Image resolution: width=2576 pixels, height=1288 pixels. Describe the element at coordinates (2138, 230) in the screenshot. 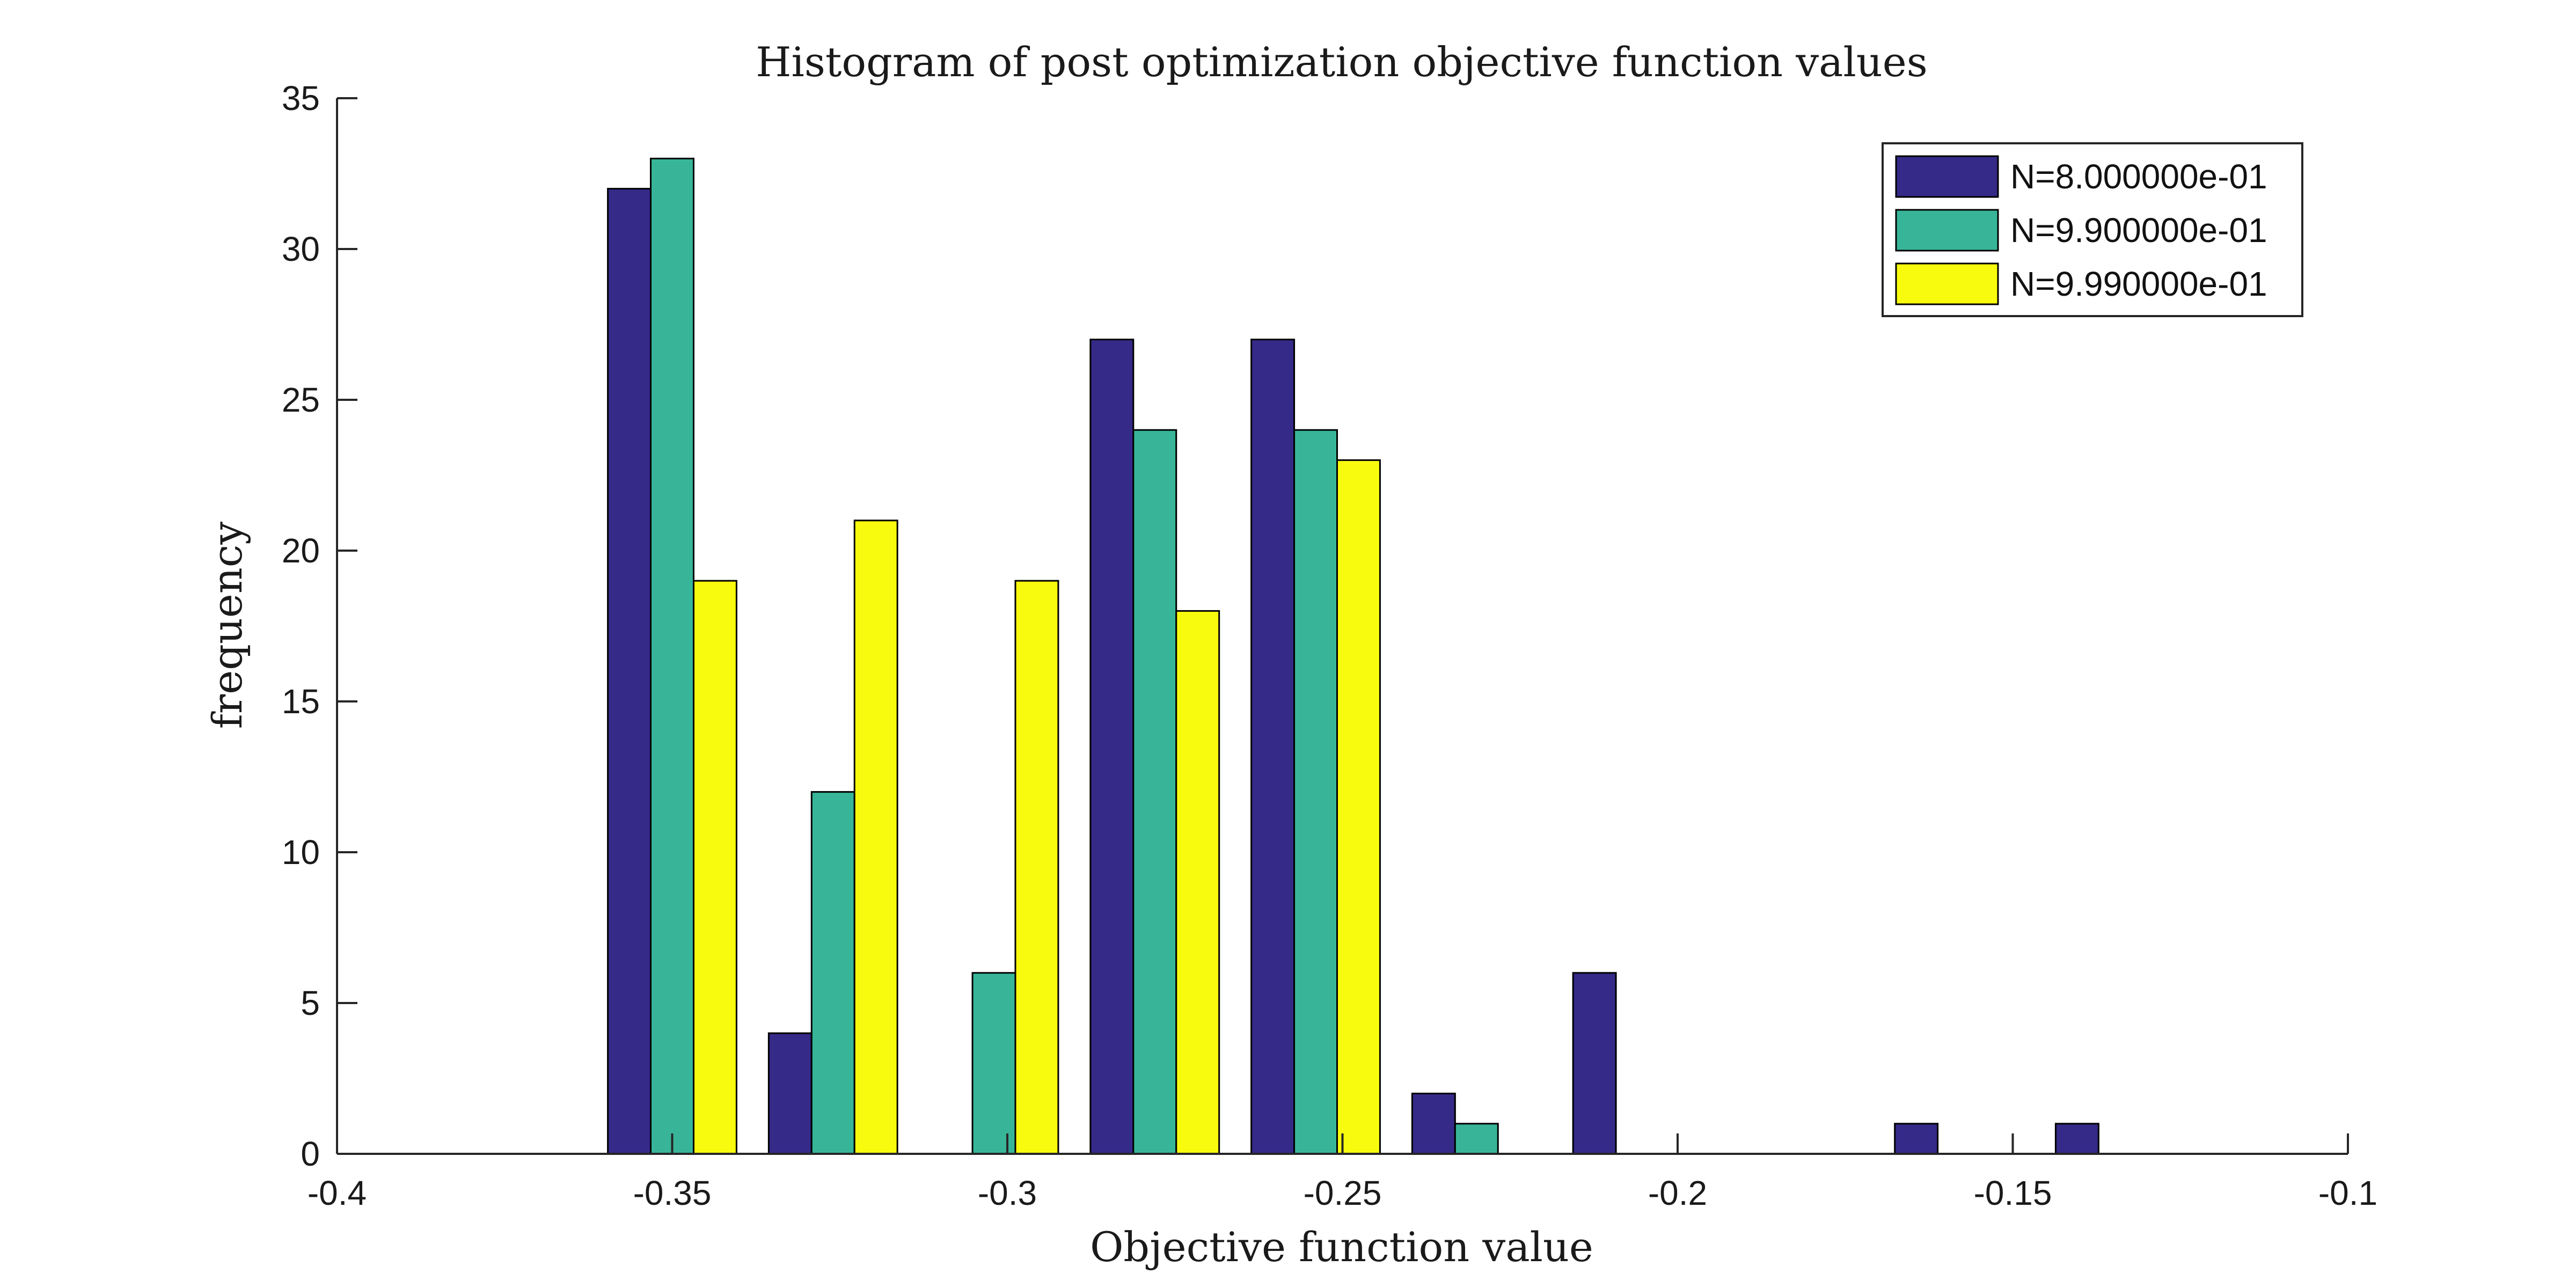

I see `legend-label-2: N=9.900000e-01` at that location.